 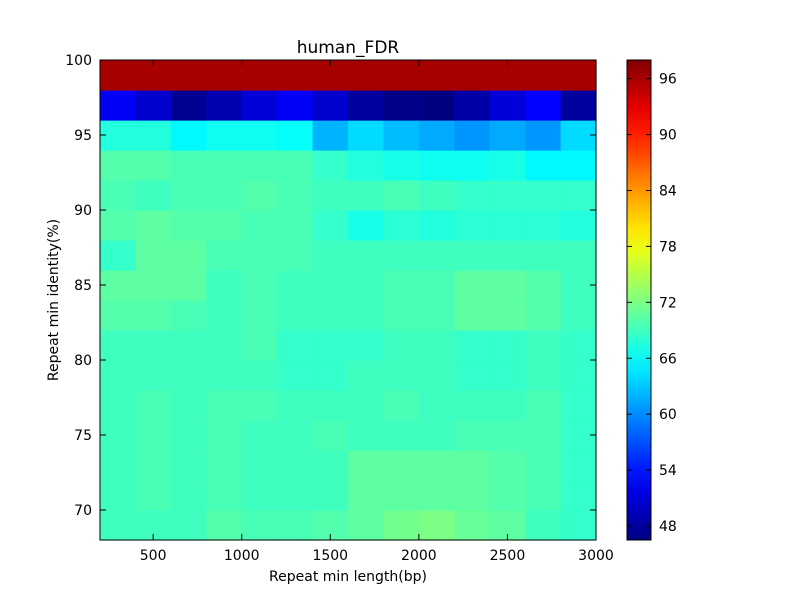 I want to click on y-tick-label: 75, so click(x=83, y=436).